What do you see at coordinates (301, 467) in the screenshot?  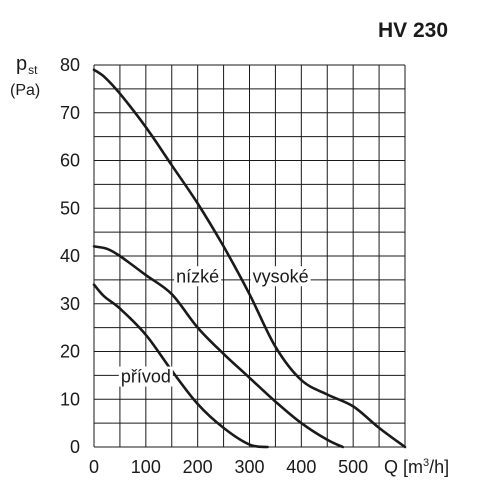 I see `x-tick-label: 400` at bounding box center [301, 467].